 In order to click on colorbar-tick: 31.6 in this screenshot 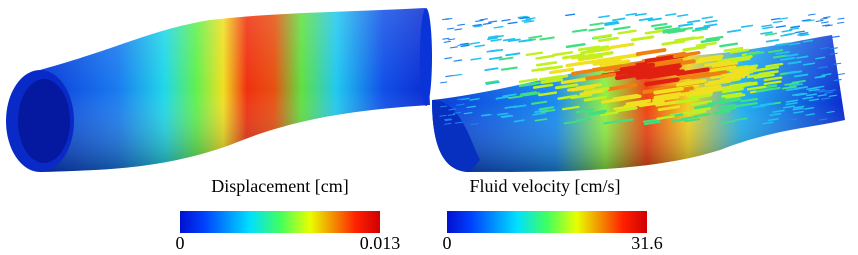, I will do `click(647, 243)`.